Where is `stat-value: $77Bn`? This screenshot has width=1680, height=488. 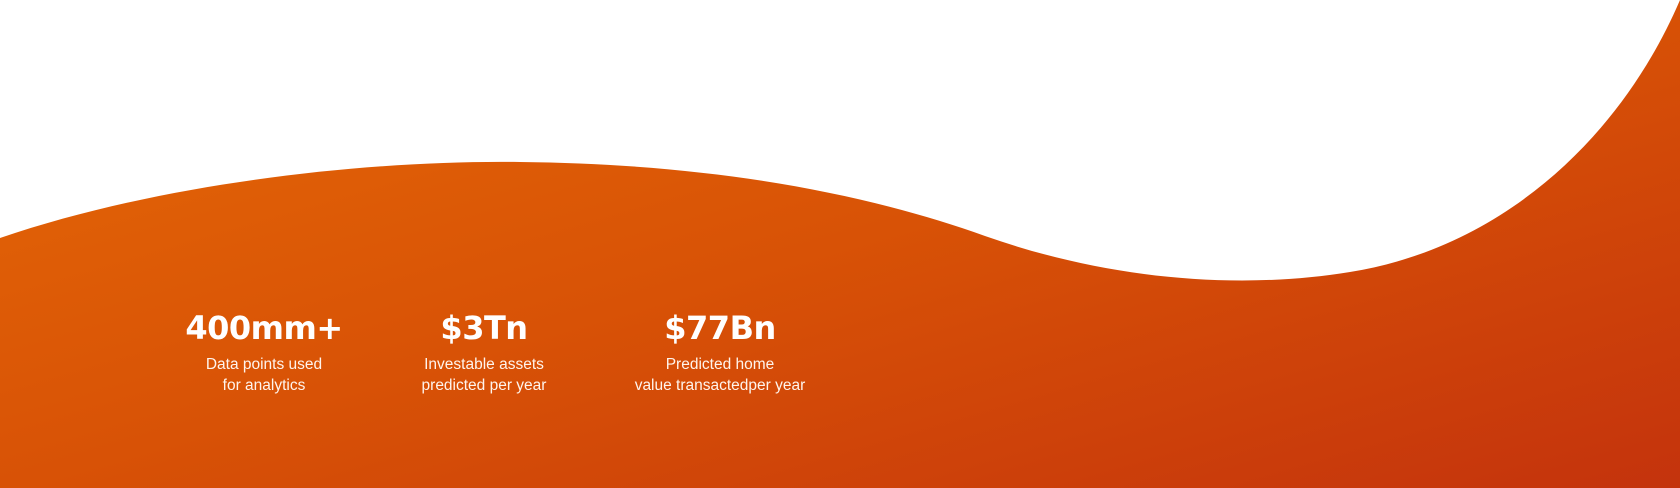 stat-value: $77Bn is located at coordinates (720, 328).